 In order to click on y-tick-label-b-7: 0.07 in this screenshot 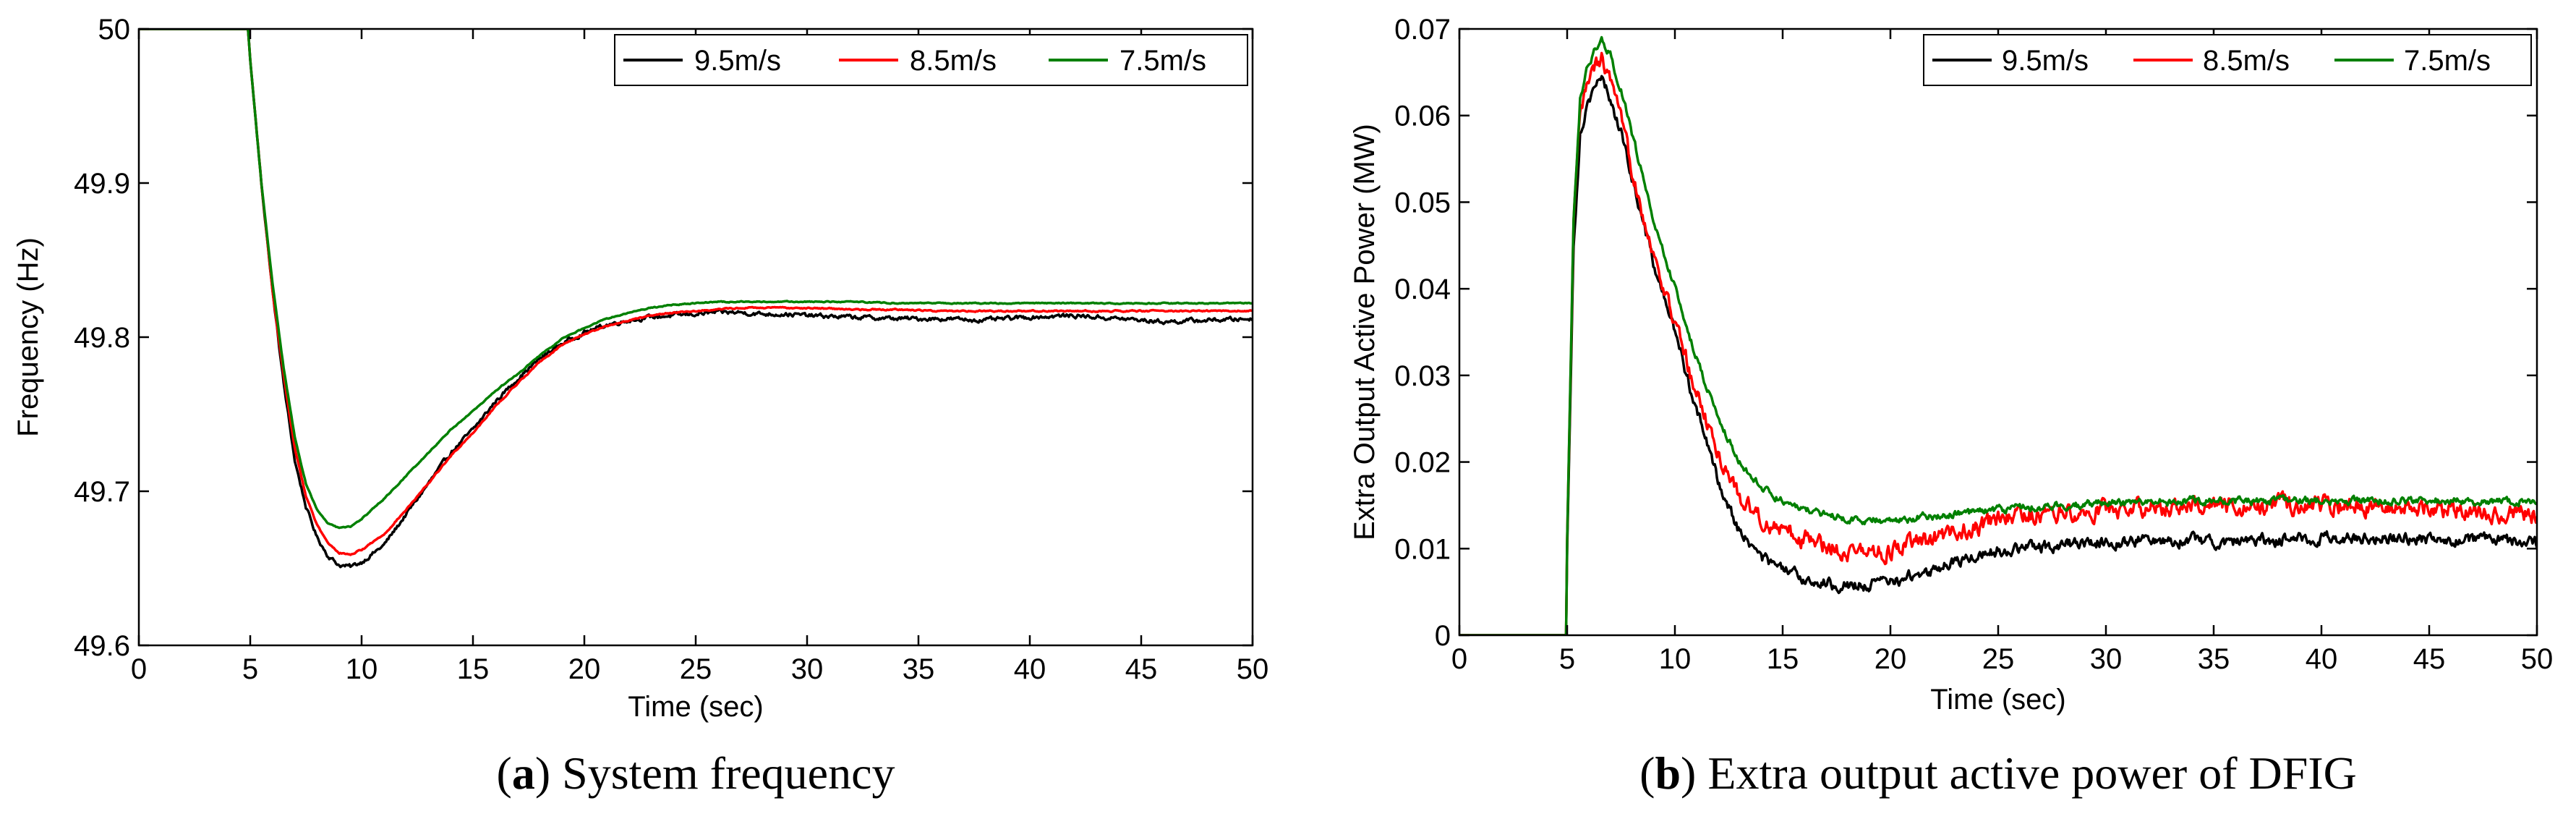, I will do `click(1422, 30)`.